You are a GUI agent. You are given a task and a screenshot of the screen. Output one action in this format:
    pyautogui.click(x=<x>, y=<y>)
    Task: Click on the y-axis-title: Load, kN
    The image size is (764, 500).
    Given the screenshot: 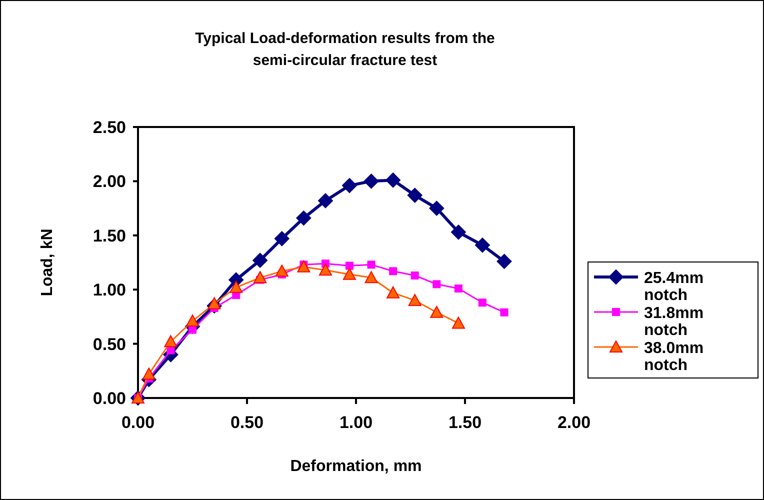 What is the action you would take?
    pyautogui.click(x=47, y=262)
    